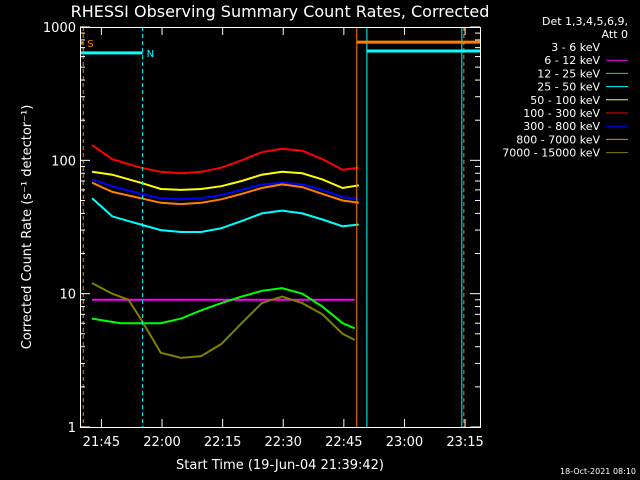 Image resolution: width=640 pixels, height=480 pixels. What do you see at coordinates (404, 442) in the screenshot?
I see `x-tick-label-5: 23:00` at bounding box center [404, 442].